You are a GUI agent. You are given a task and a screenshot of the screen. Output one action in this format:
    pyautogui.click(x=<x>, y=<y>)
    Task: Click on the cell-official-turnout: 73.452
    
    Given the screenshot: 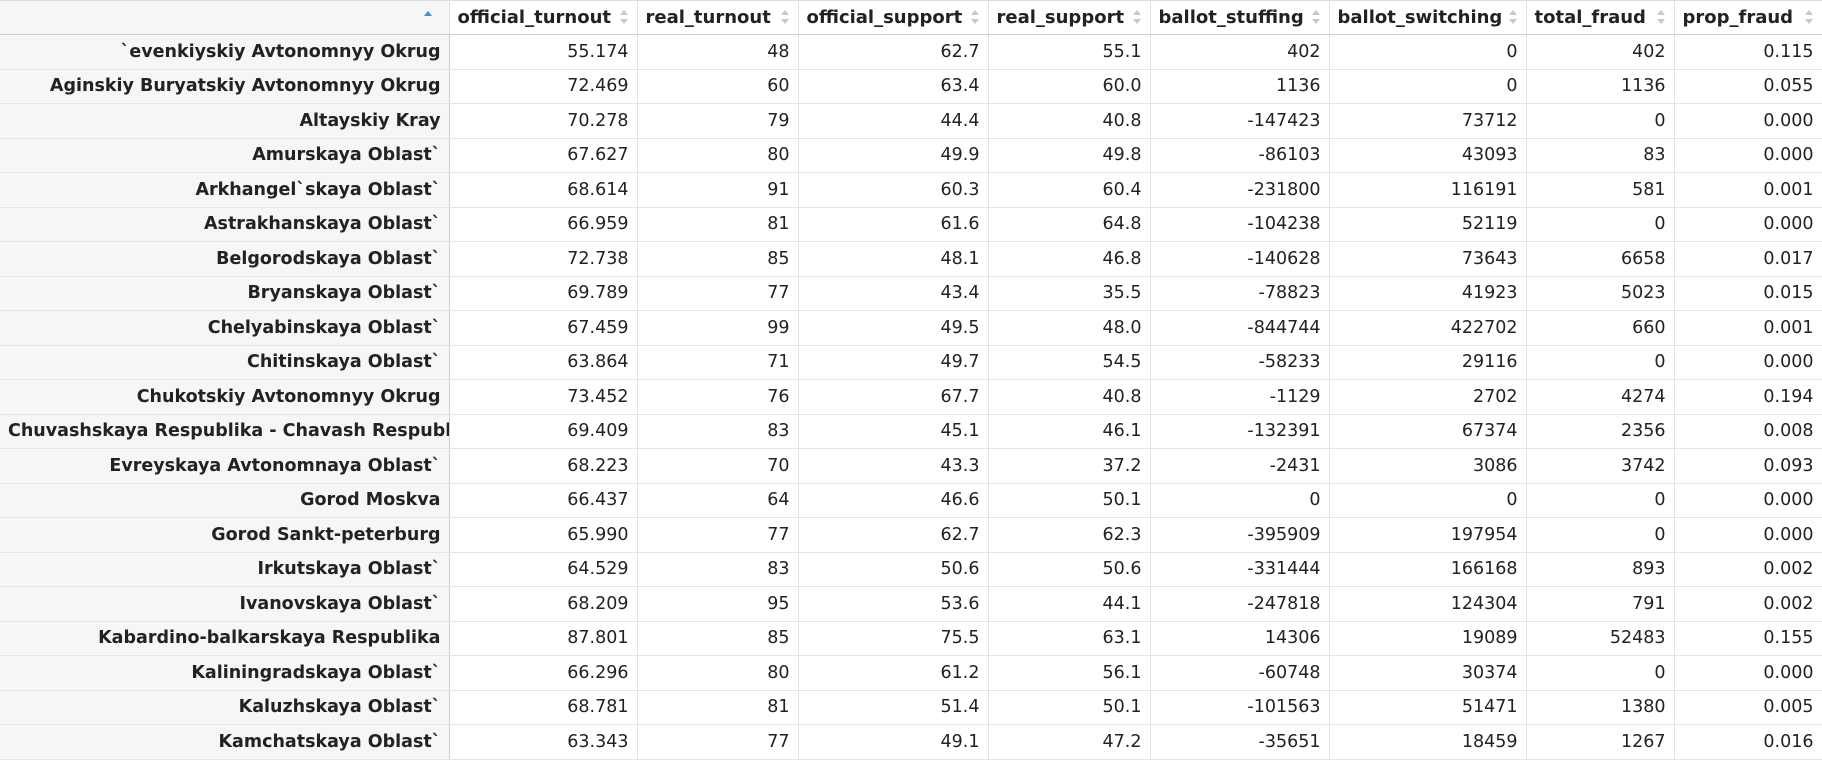 What is the action you would take?
    pyautogui.click(x=543, y=397)
    